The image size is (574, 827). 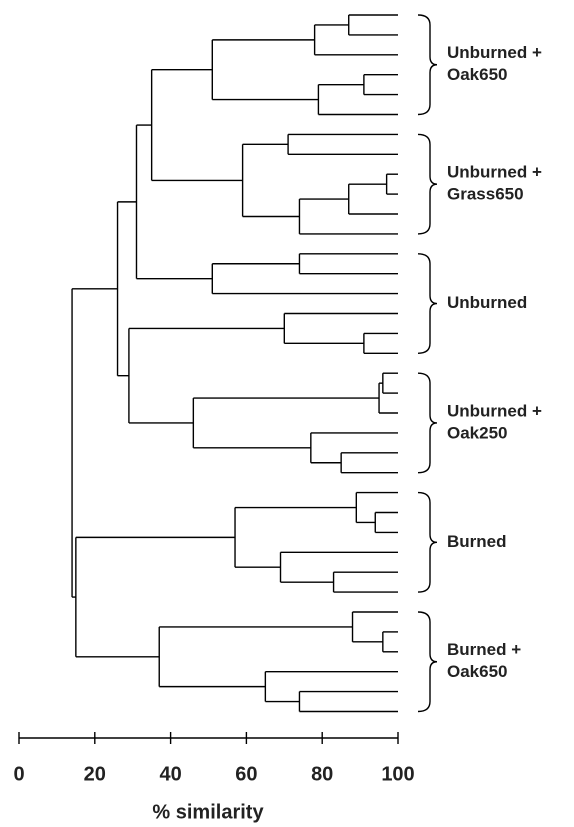 What do you see at coordinates (484, 649) in the screenshot?
I see `group-label: Burned +` at bounding box center [484, 649].